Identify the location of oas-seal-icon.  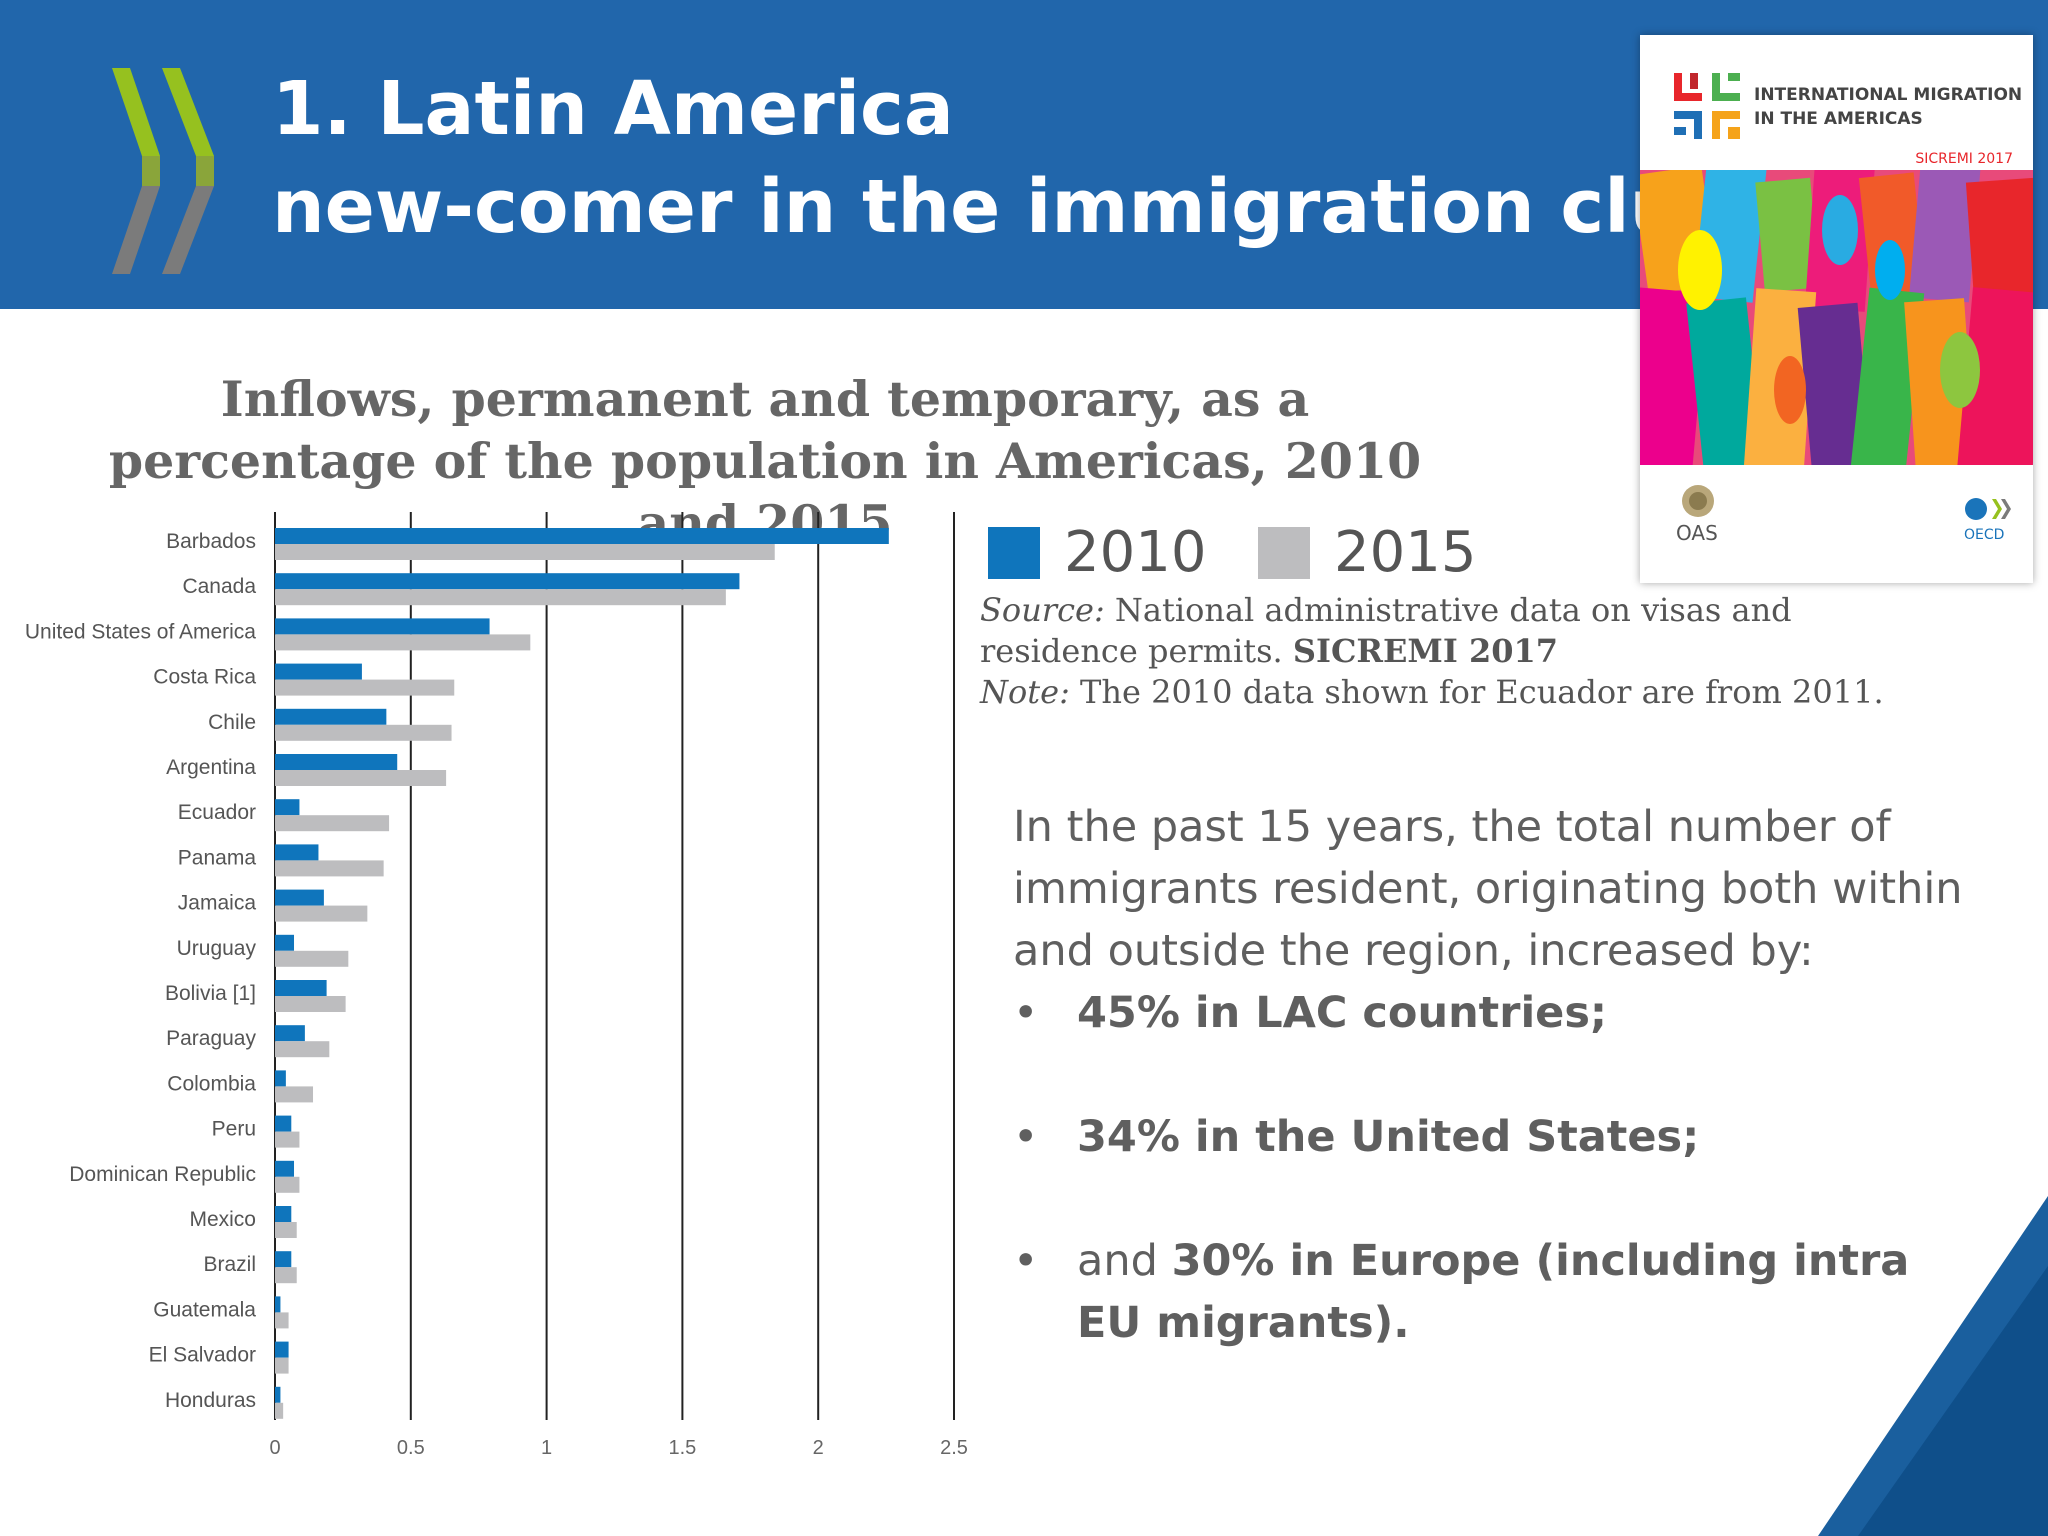
(1698, 501).